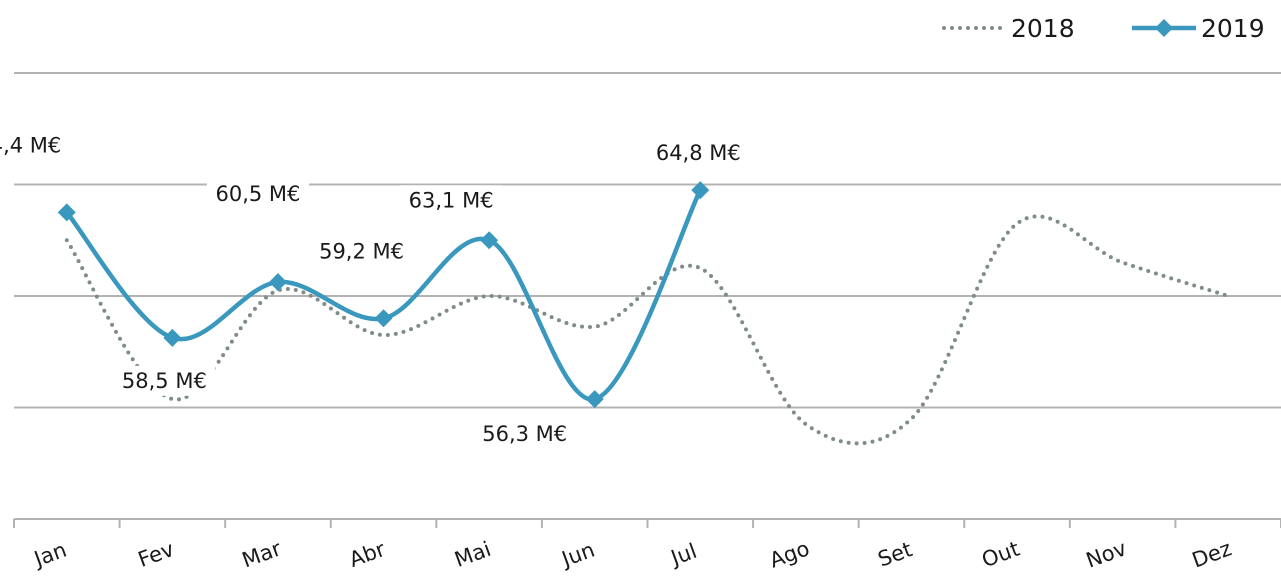  I want to click on data-label: 60,5 M€, so click(257, 194).